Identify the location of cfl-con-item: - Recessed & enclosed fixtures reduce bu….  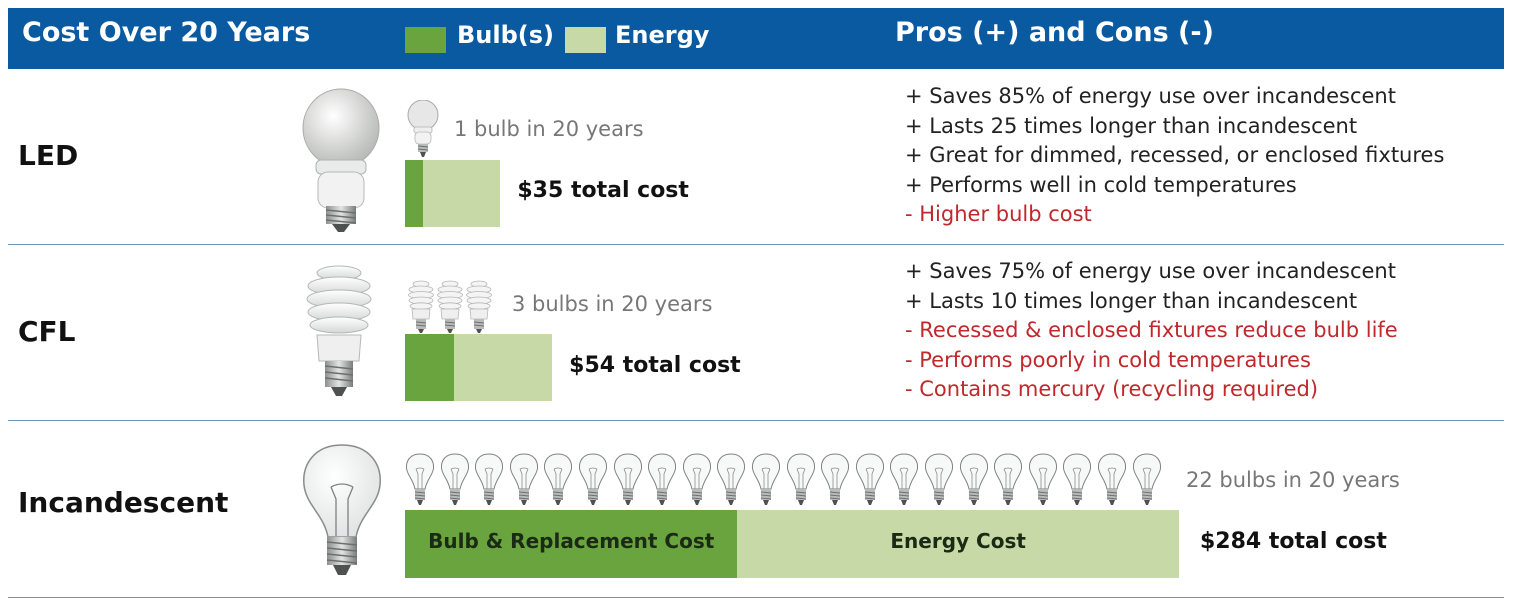
(1151, 330).